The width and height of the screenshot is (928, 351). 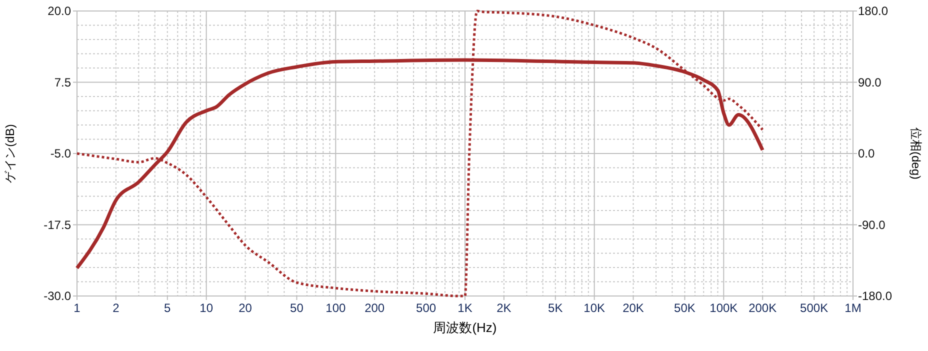 What do you see at coordinates (872, 225) in the screenshot?
I see `y2-tick-label: -90.0` at bounding box center [872, 225].